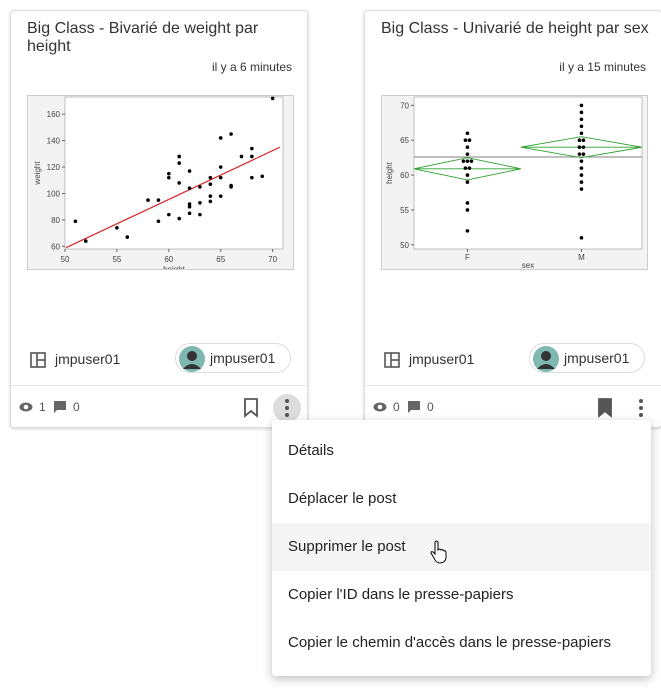 This screenshot has height=693, width=661. What do you see at coordinates (143, 37) in the screenshot?
I see `card-title: Big Class - Bivarié de weight par height` at bounding box center [143, 37].